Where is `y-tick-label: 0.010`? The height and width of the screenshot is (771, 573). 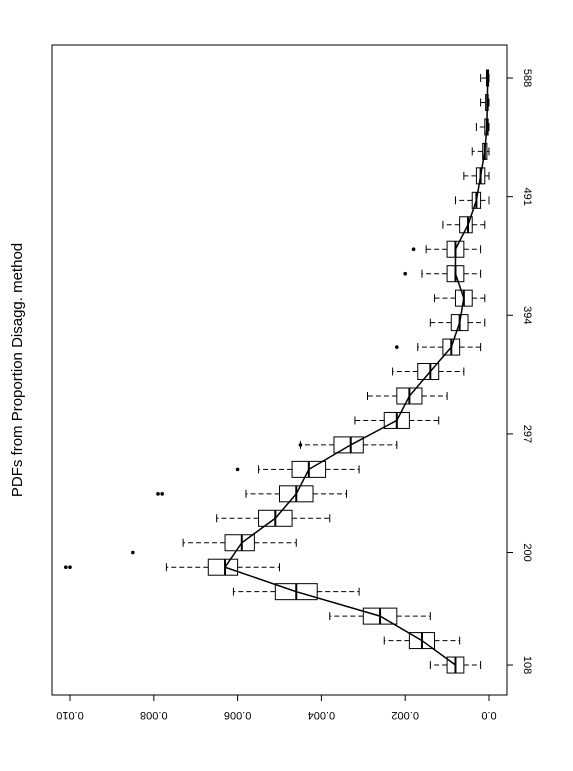 y-tick-label: 0.010 is located at coordinates (70, 715).